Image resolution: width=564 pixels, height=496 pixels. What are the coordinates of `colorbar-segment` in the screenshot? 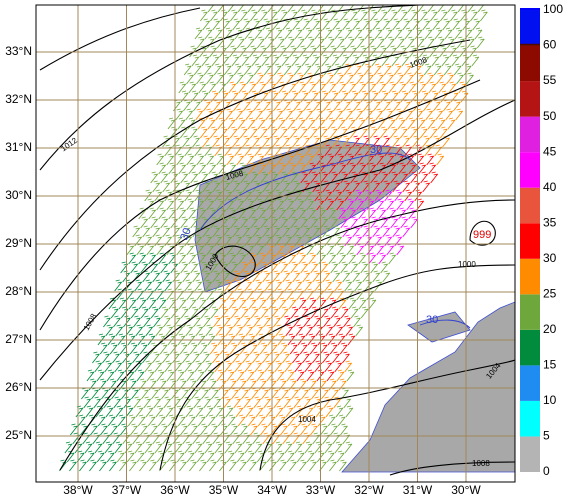 It's located at (530, 9).